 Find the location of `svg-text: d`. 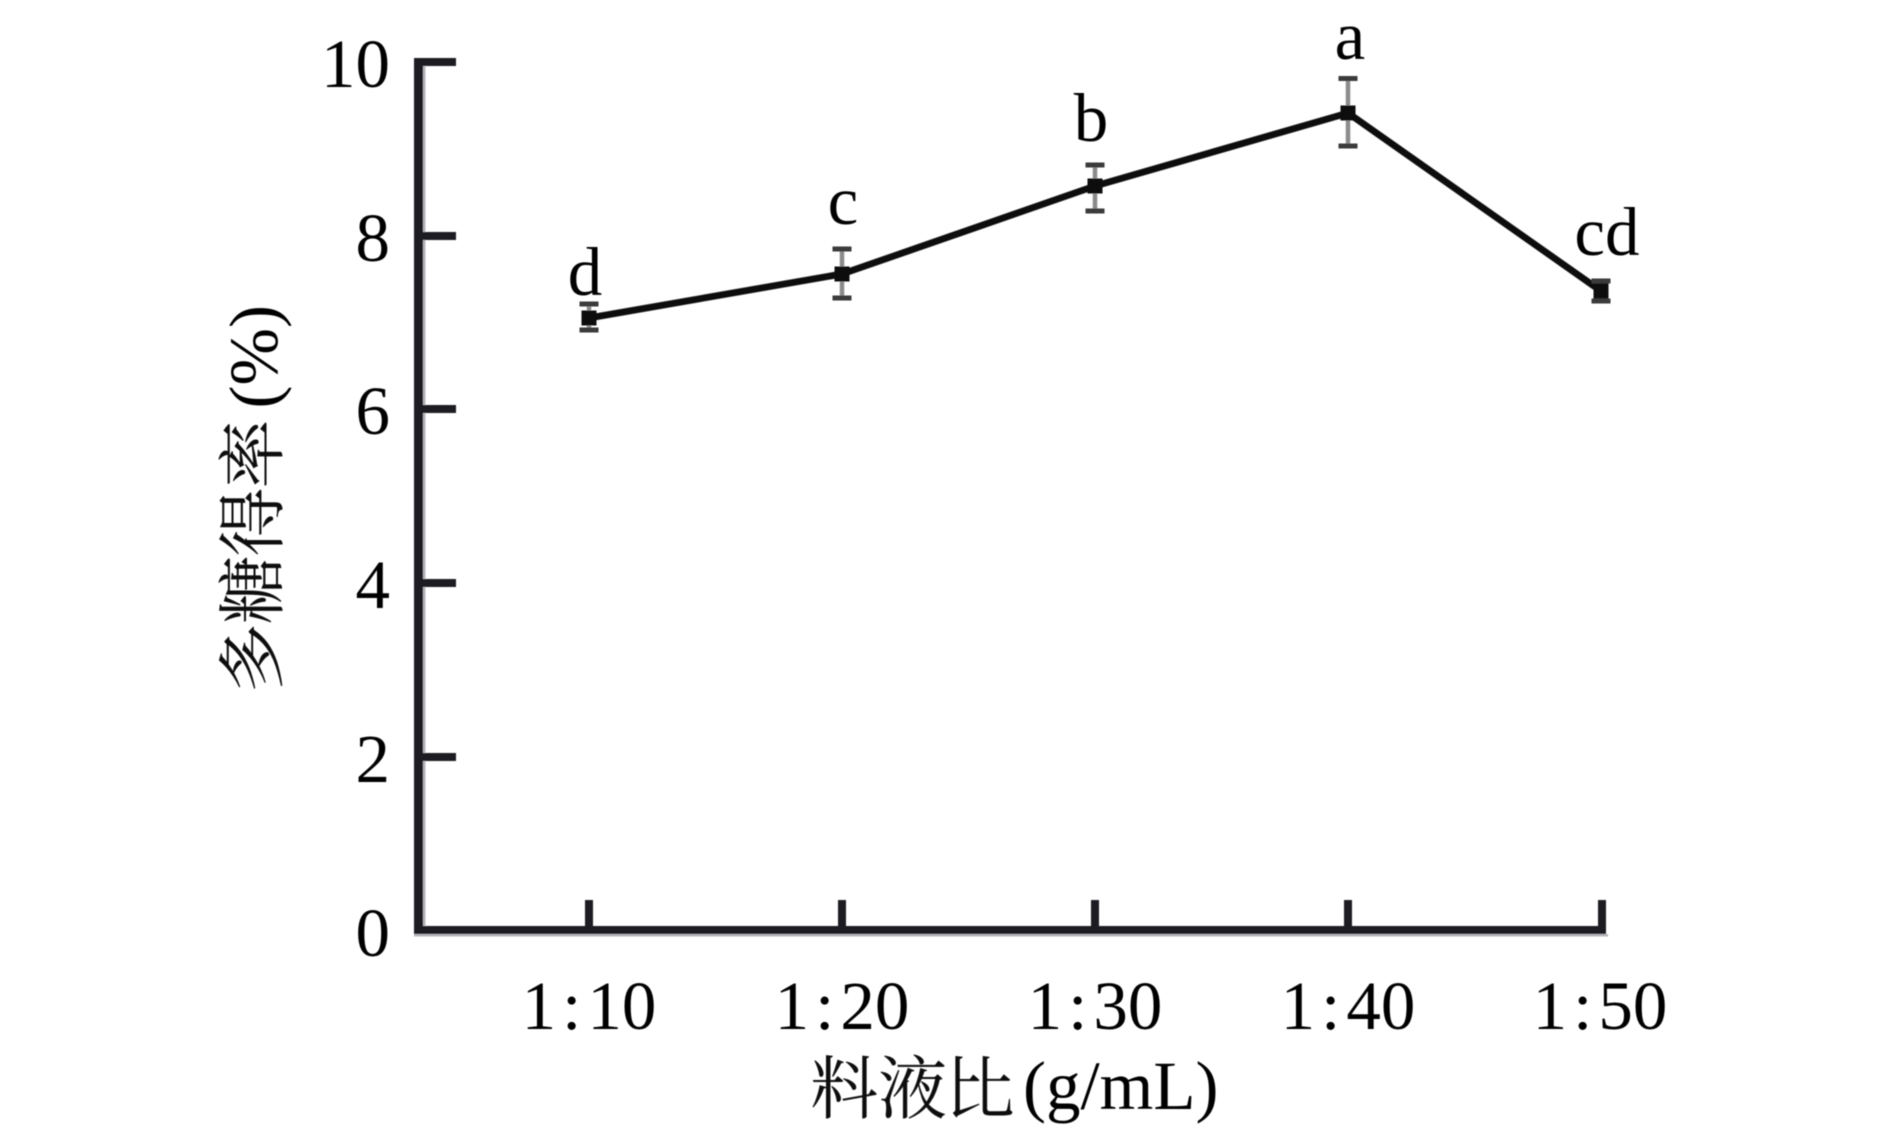

svg-text: d is located at coordinates (585, 272).